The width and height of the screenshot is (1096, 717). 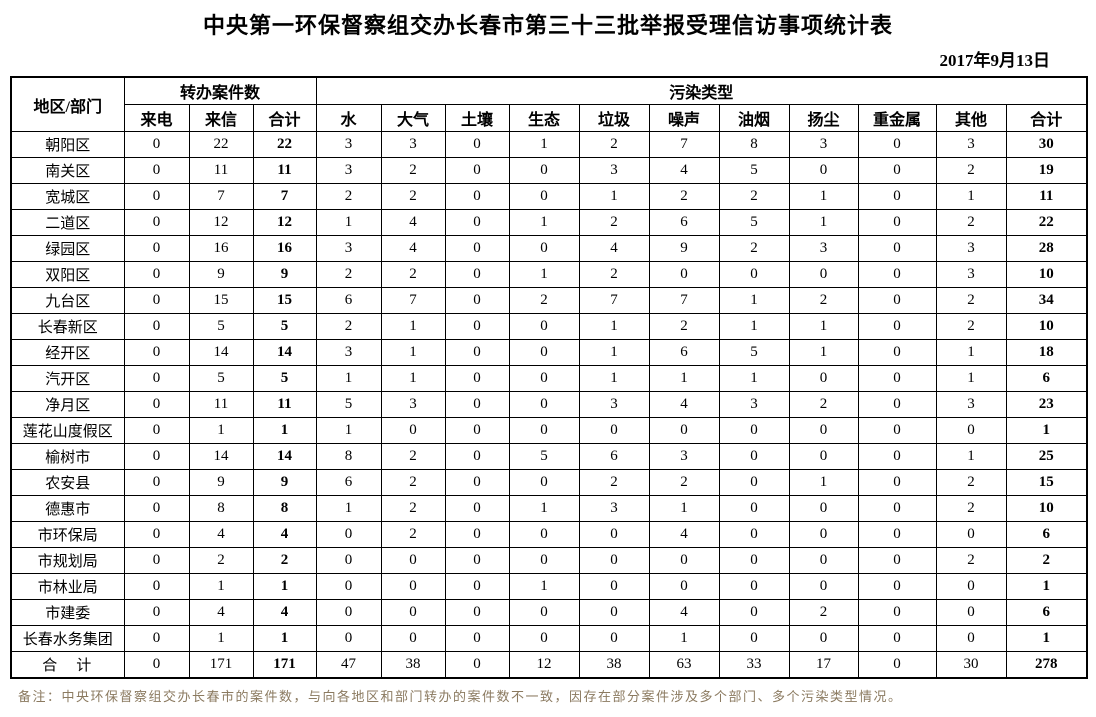 What do you see at coordinates (67, 612) in the screenshot?
I see `row-label: 市建委` at bounding box center [67, 612].